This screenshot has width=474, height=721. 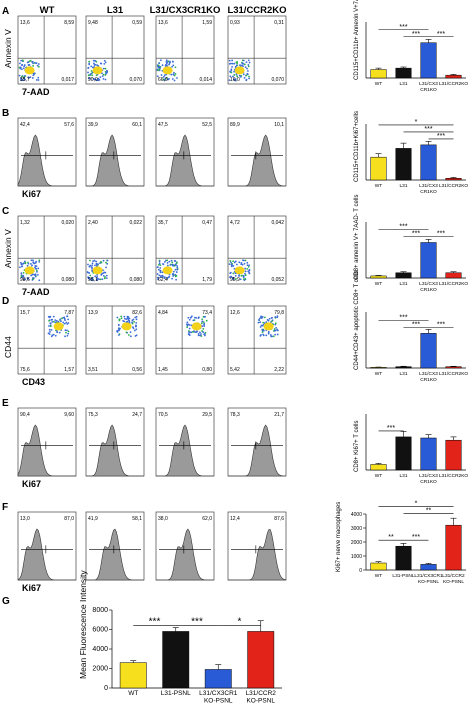 I want to click on category-label: L31/CCR2, so click(x=261, y=693).